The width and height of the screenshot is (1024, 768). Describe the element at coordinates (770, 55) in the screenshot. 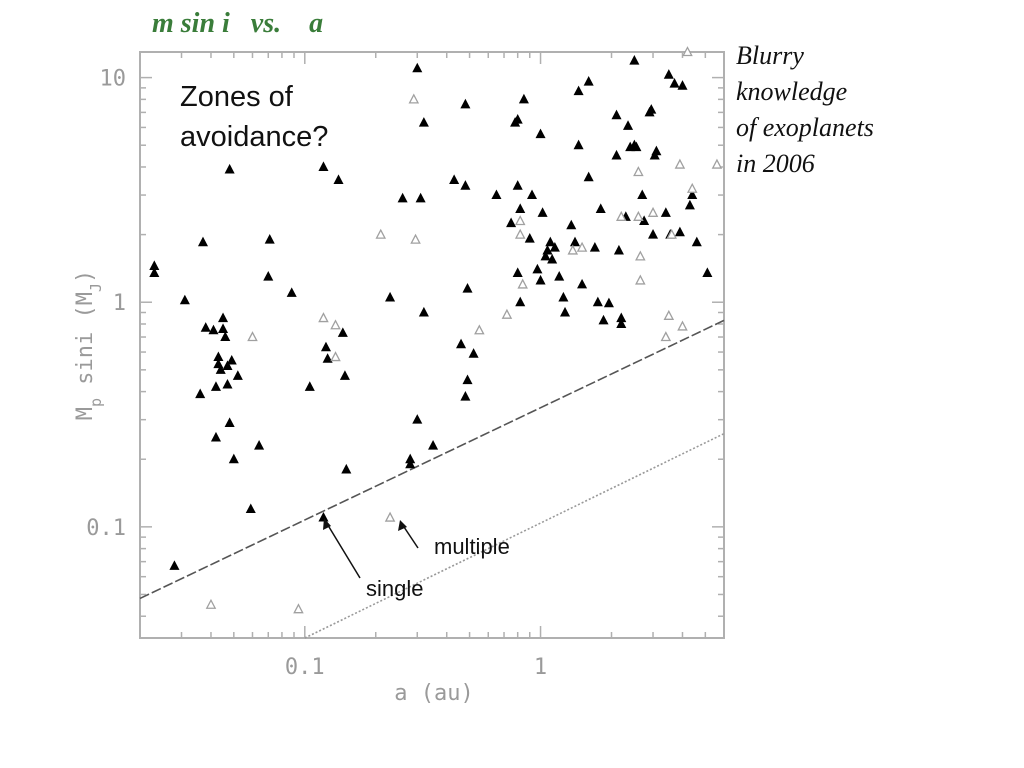

I see `side-note-line-1: Blurry` at that location.